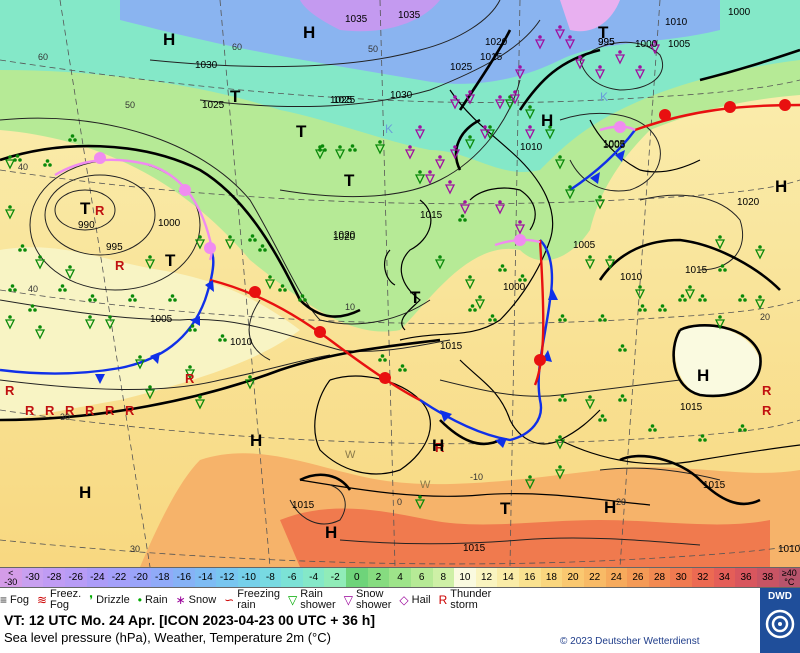 The height and width of the screenshot is (653, 800). I want to click on legend-item: ≋ Freez. Fog, so click(59, 600).